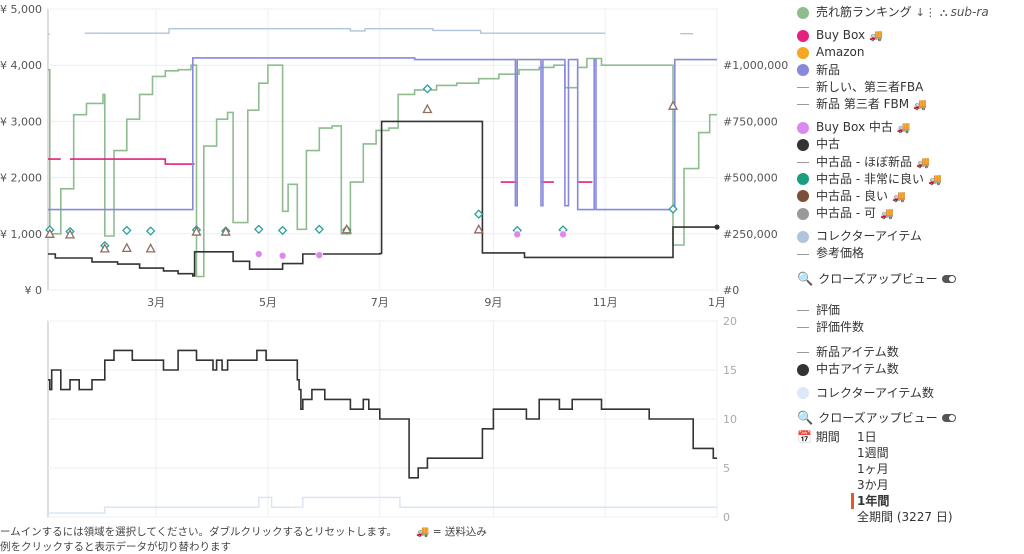 The width and height of the screenshot is (1024, 554). I want to click on y-right-tick-label: 20, so click(730, 321).